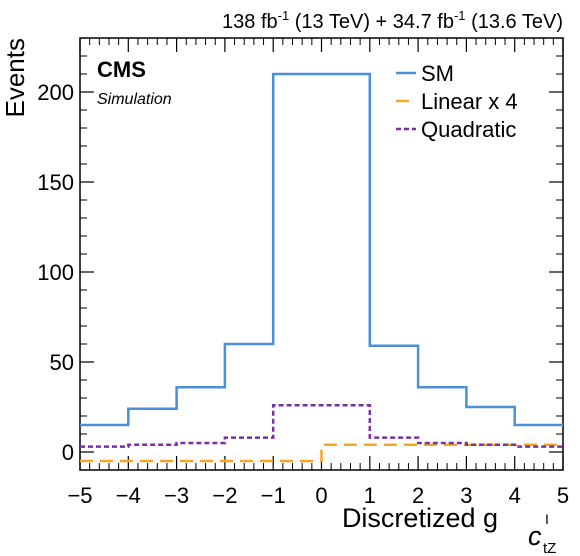  What do you see at coordinates (321, 495) in the screenshot?
I see `x-tick-label: 0` at bounding box center [321, 495].